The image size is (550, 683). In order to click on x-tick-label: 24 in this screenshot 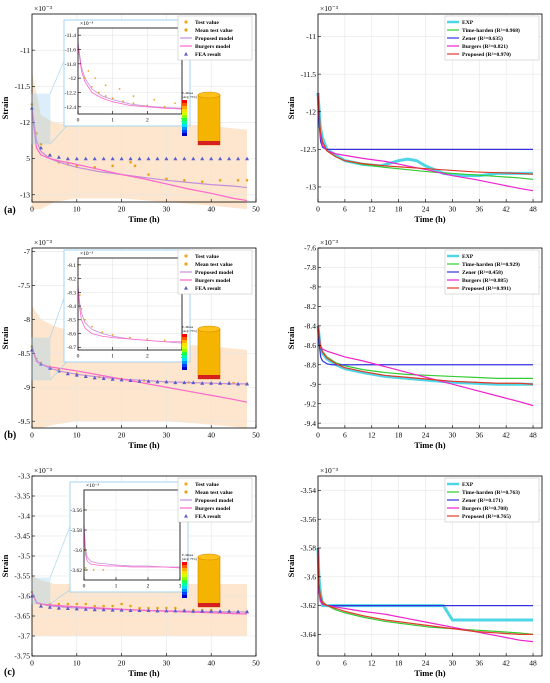, I will do `click(426, 209)`.